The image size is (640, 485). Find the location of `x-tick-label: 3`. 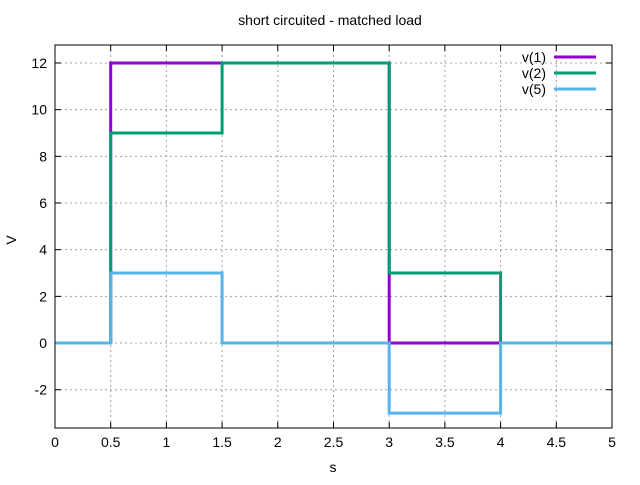

x-tick-label: 3 is located at coordinates (389, 442).